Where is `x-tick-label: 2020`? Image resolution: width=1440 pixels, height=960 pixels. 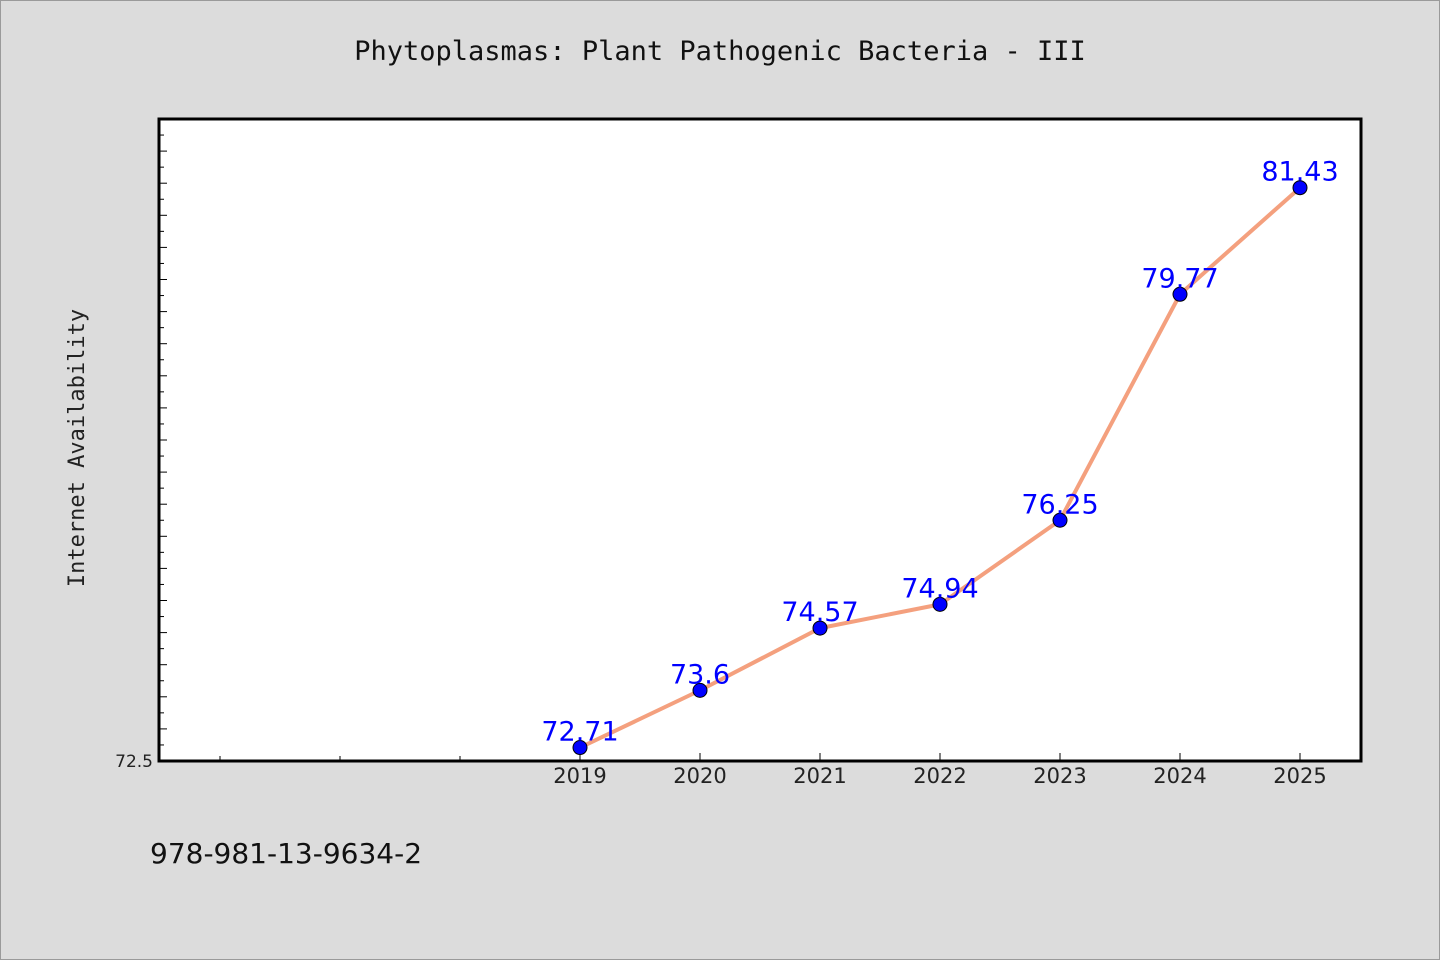
x-tick-label: 2020 is located at coordinates (699, 776).